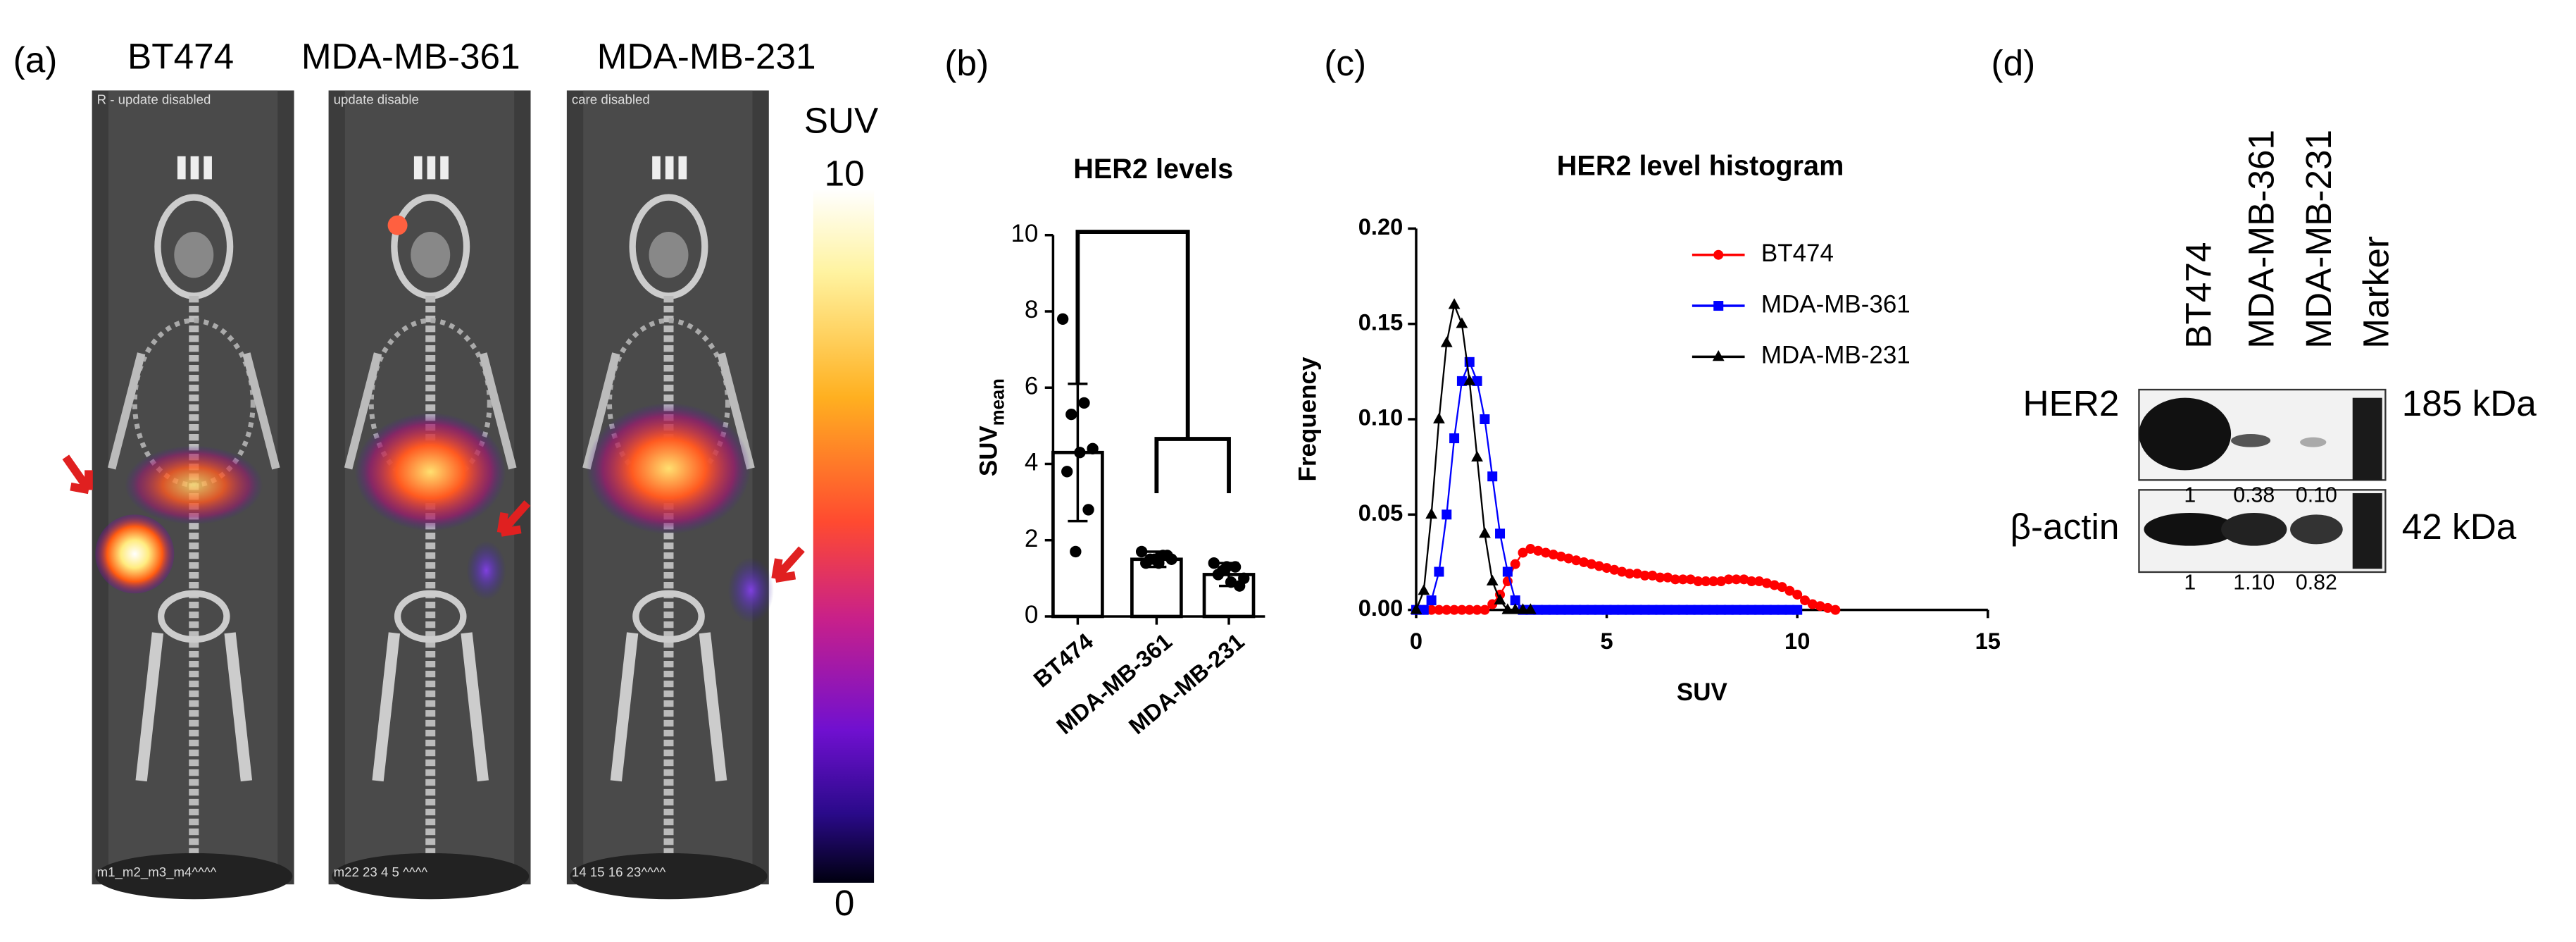 This screenshot has height=942, width=2576. What do you see at coordinates (1380, 513) in the screenshot?
I see `y-tick-label: 0.05` at bounding box center [1380, 513].